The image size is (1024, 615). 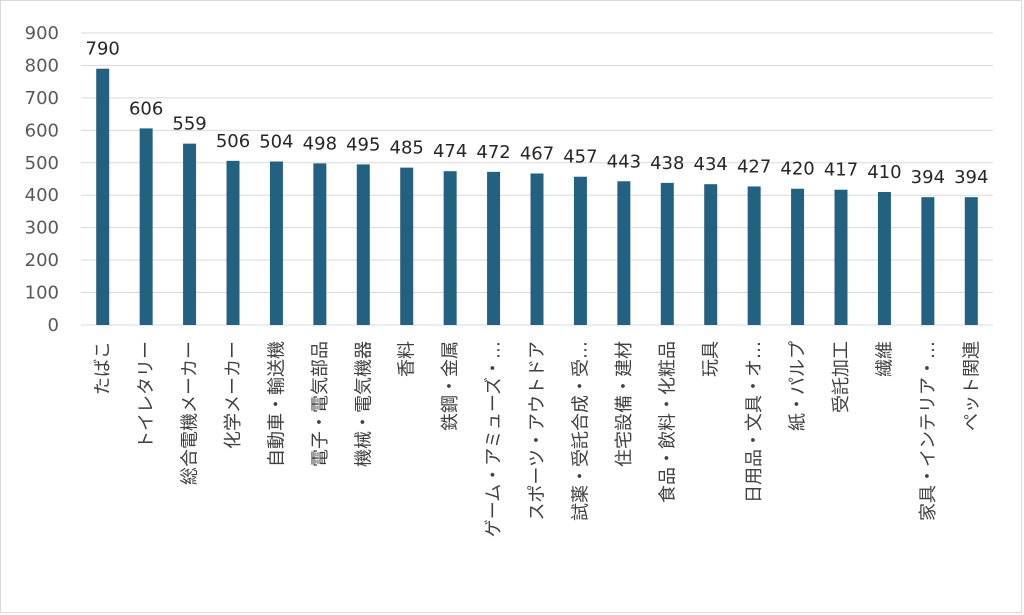 I want to click on data-label: 559, so click(x=189, y=124).